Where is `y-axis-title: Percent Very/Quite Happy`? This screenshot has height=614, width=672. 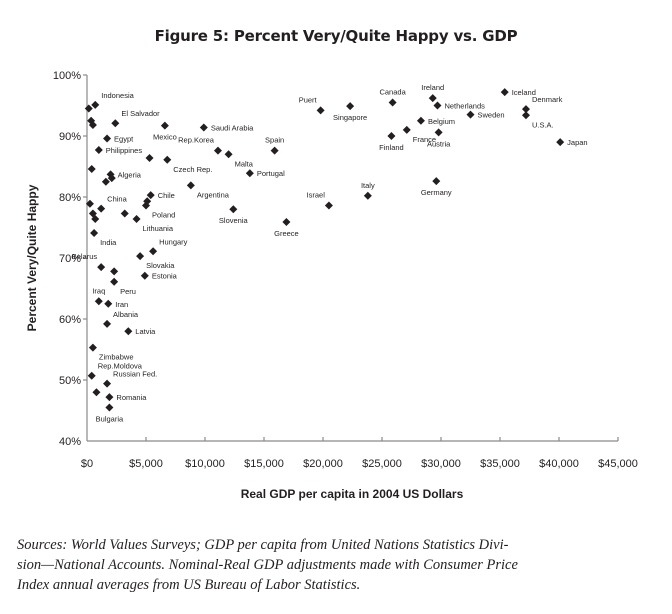 y-axis-title: Percent Very/Quite Happy is located at coordinates (32, 257).